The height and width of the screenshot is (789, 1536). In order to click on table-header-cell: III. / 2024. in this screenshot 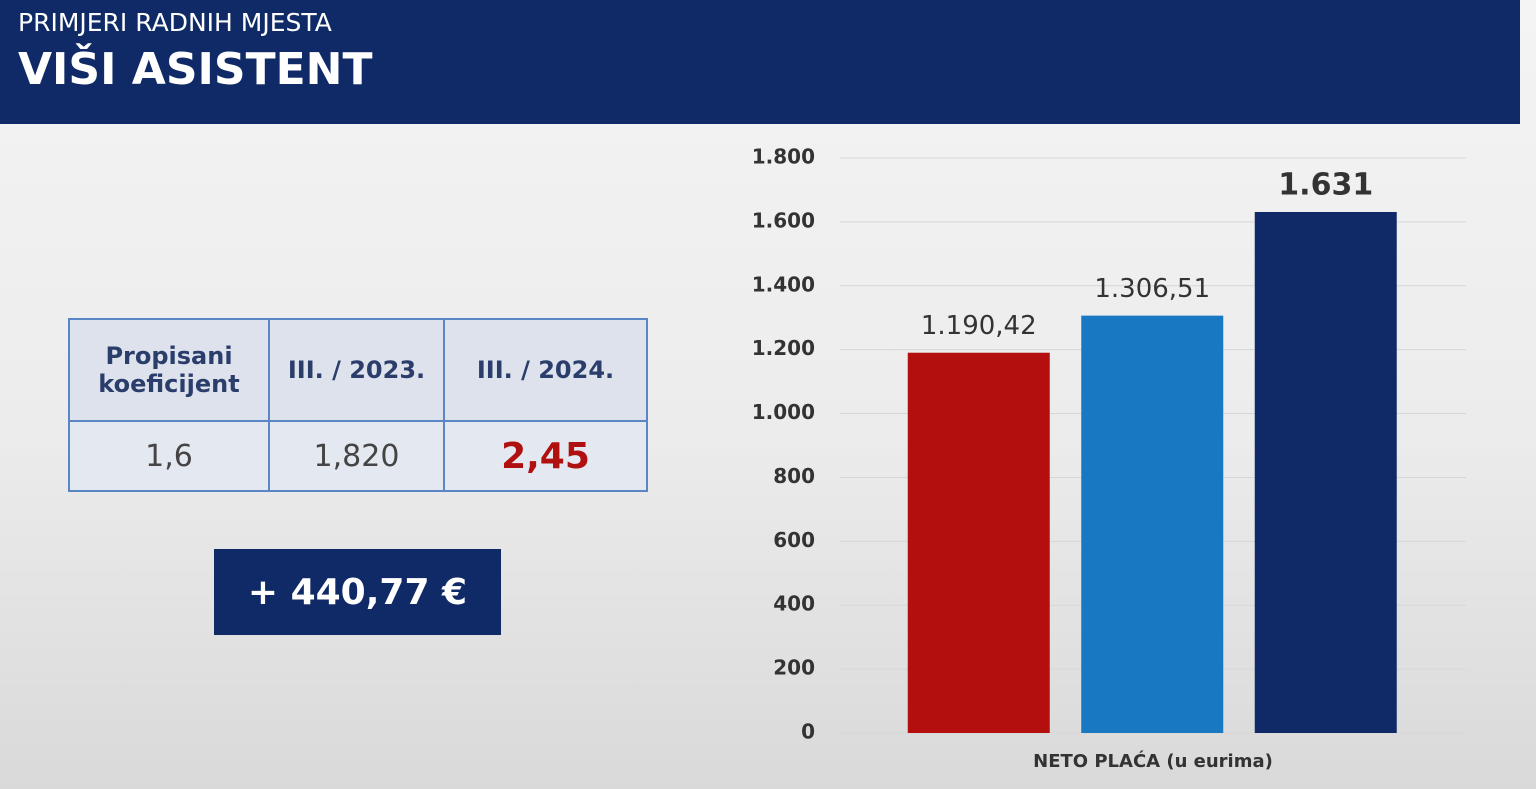, I will do `click(545, 370)`.